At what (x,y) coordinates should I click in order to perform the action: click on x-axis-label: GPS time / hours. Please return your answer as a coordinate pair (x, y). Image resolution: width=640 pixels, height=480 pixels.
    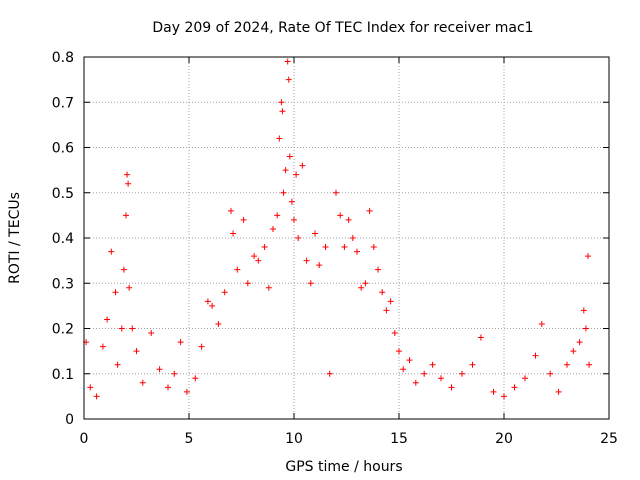
    Looking at the image, I should click on (343, 467).